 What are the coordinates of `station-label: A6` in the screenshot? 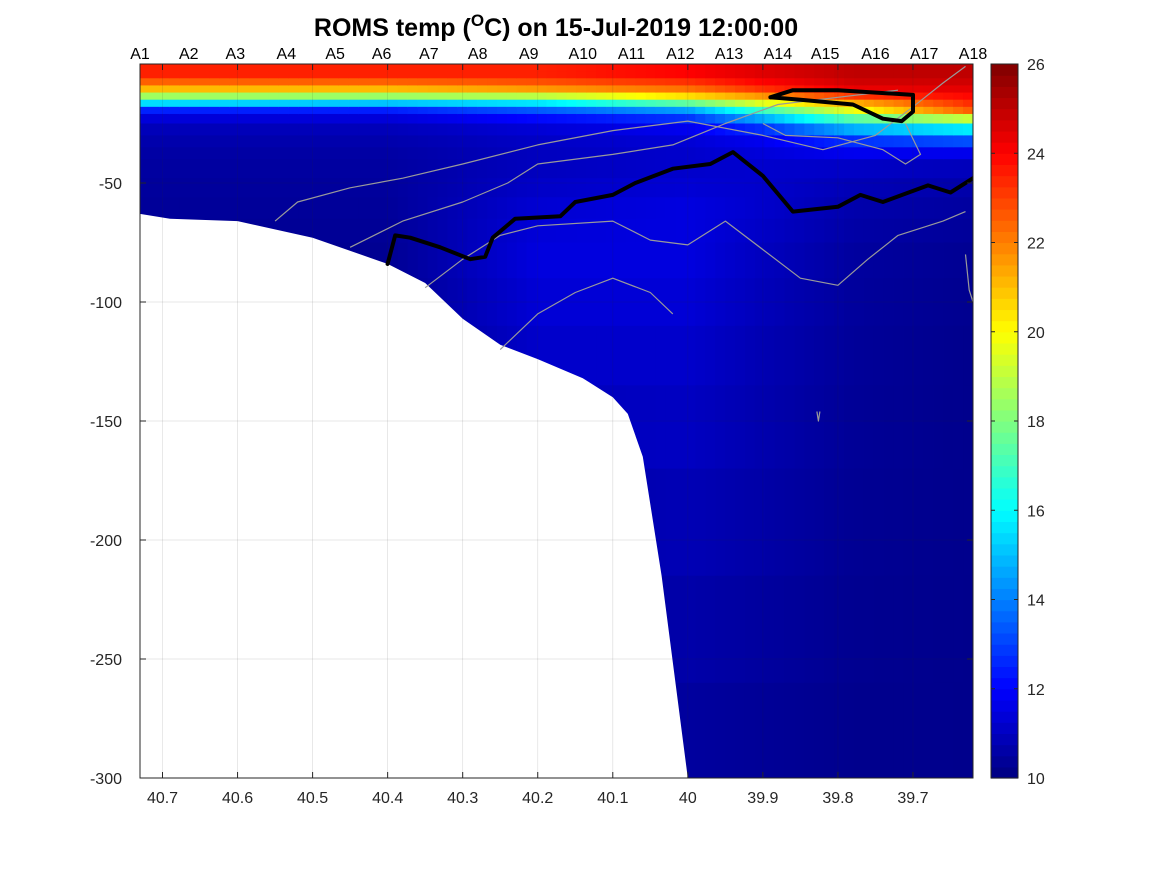 It's located at (382, 54).